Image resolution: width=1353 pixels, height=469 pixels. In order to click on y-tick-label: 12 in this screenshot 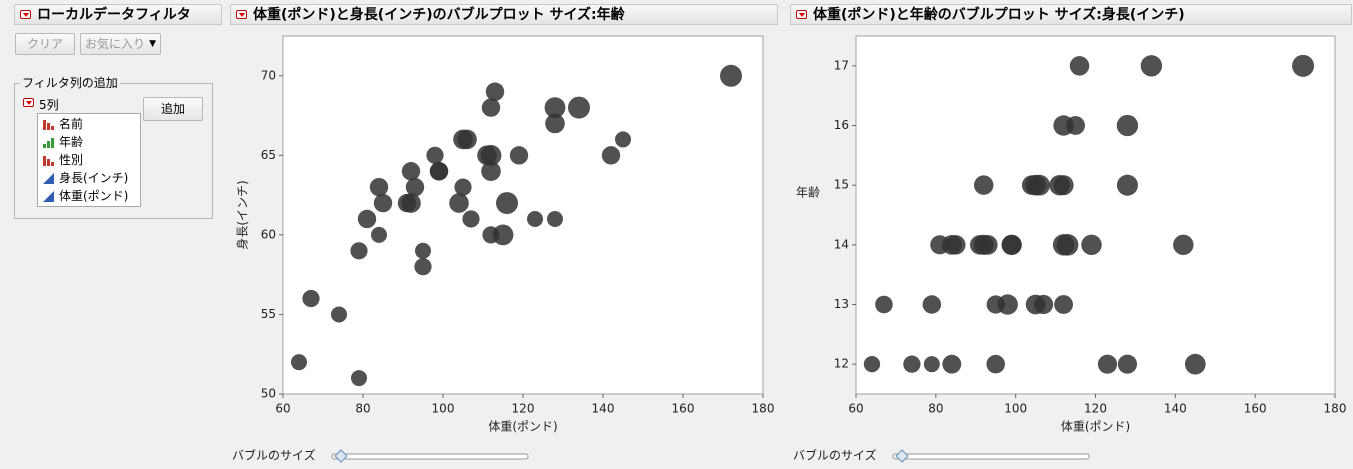, I will do `click(841, 364)`.